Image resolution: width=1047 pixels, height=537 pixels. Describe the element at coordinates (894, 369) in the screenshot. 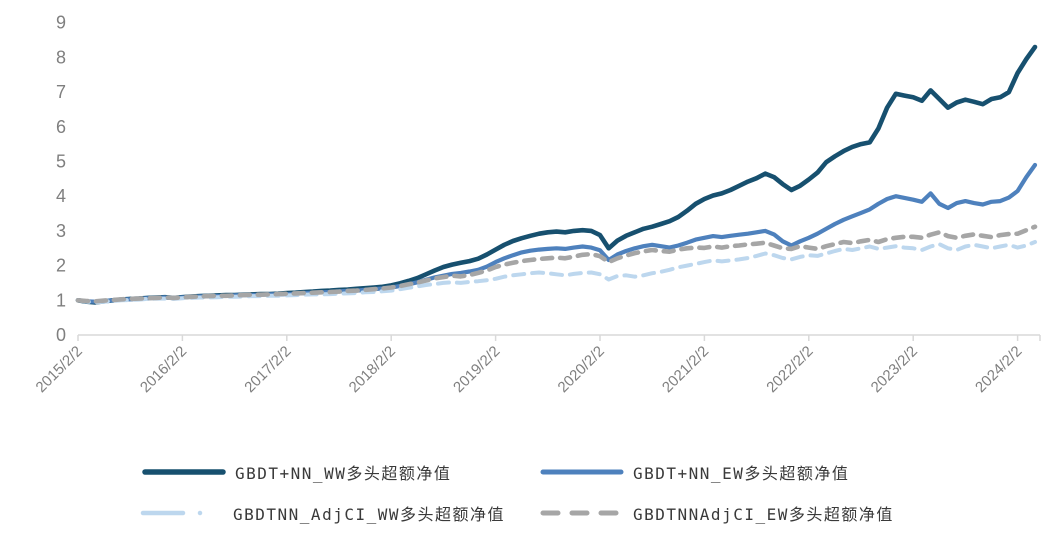

I see `x-tick-label: 2023/2/2` at that location.